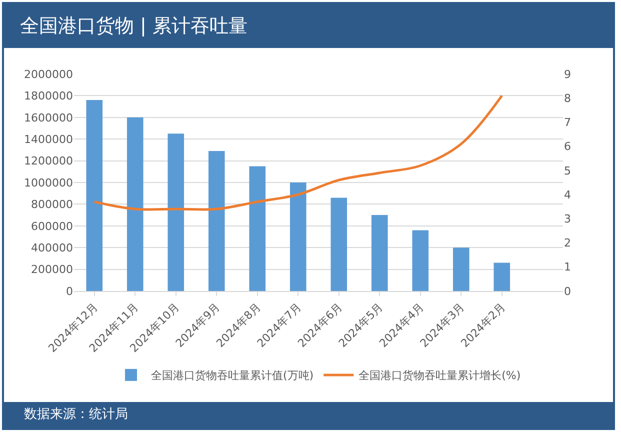 The height and width of the screenshot is (436, 621). Describe the element at coordinates (567, 195) in the screenshot. I see `y2-tick-label: 4` at that location.